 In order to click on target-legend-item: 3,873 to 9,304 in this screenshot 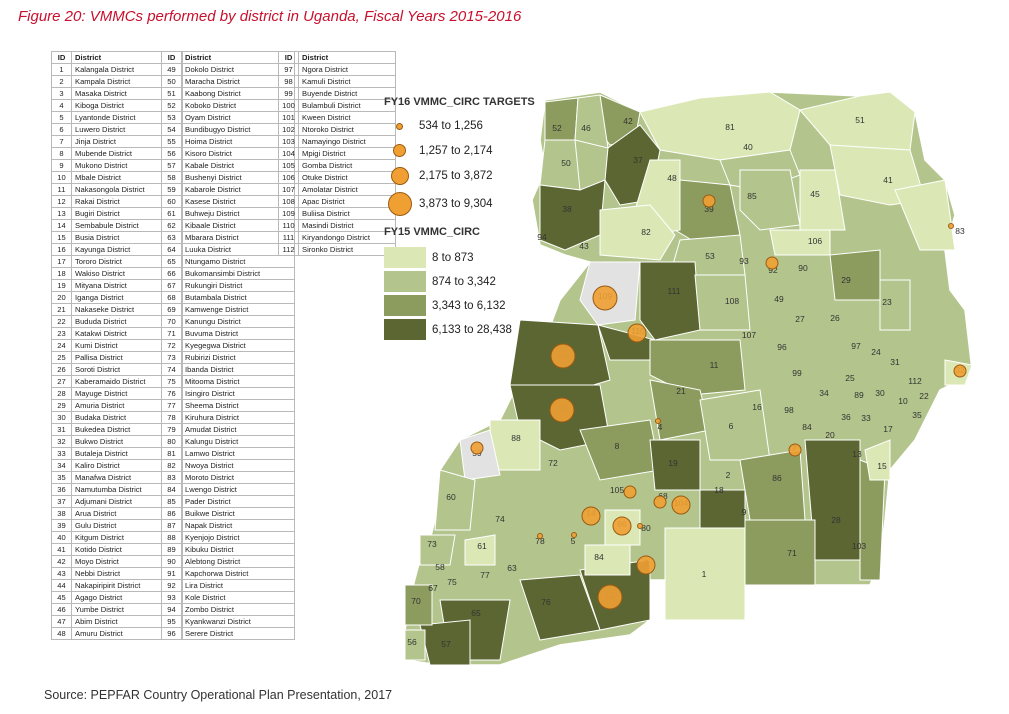, I will do `click(440, 204)`.